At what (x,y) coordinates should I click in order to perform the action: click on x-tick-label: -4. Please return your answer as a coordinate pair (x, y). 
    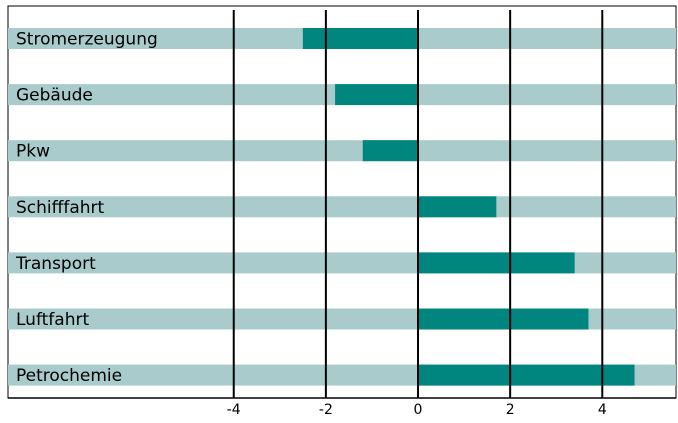
    Looking at the image, I should click on (234, 410).